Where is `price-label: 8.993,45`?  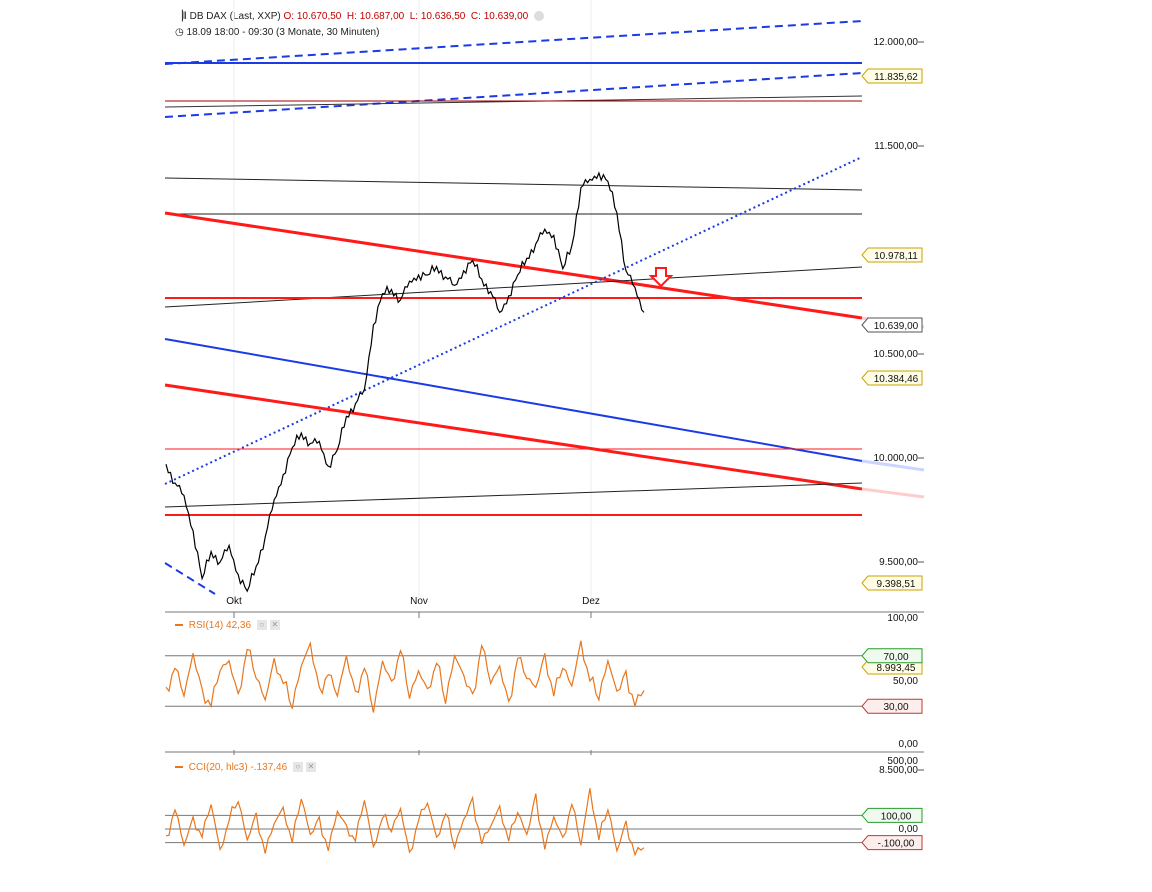
price-label: 8.993,45 is located at coordinates (896, 668).